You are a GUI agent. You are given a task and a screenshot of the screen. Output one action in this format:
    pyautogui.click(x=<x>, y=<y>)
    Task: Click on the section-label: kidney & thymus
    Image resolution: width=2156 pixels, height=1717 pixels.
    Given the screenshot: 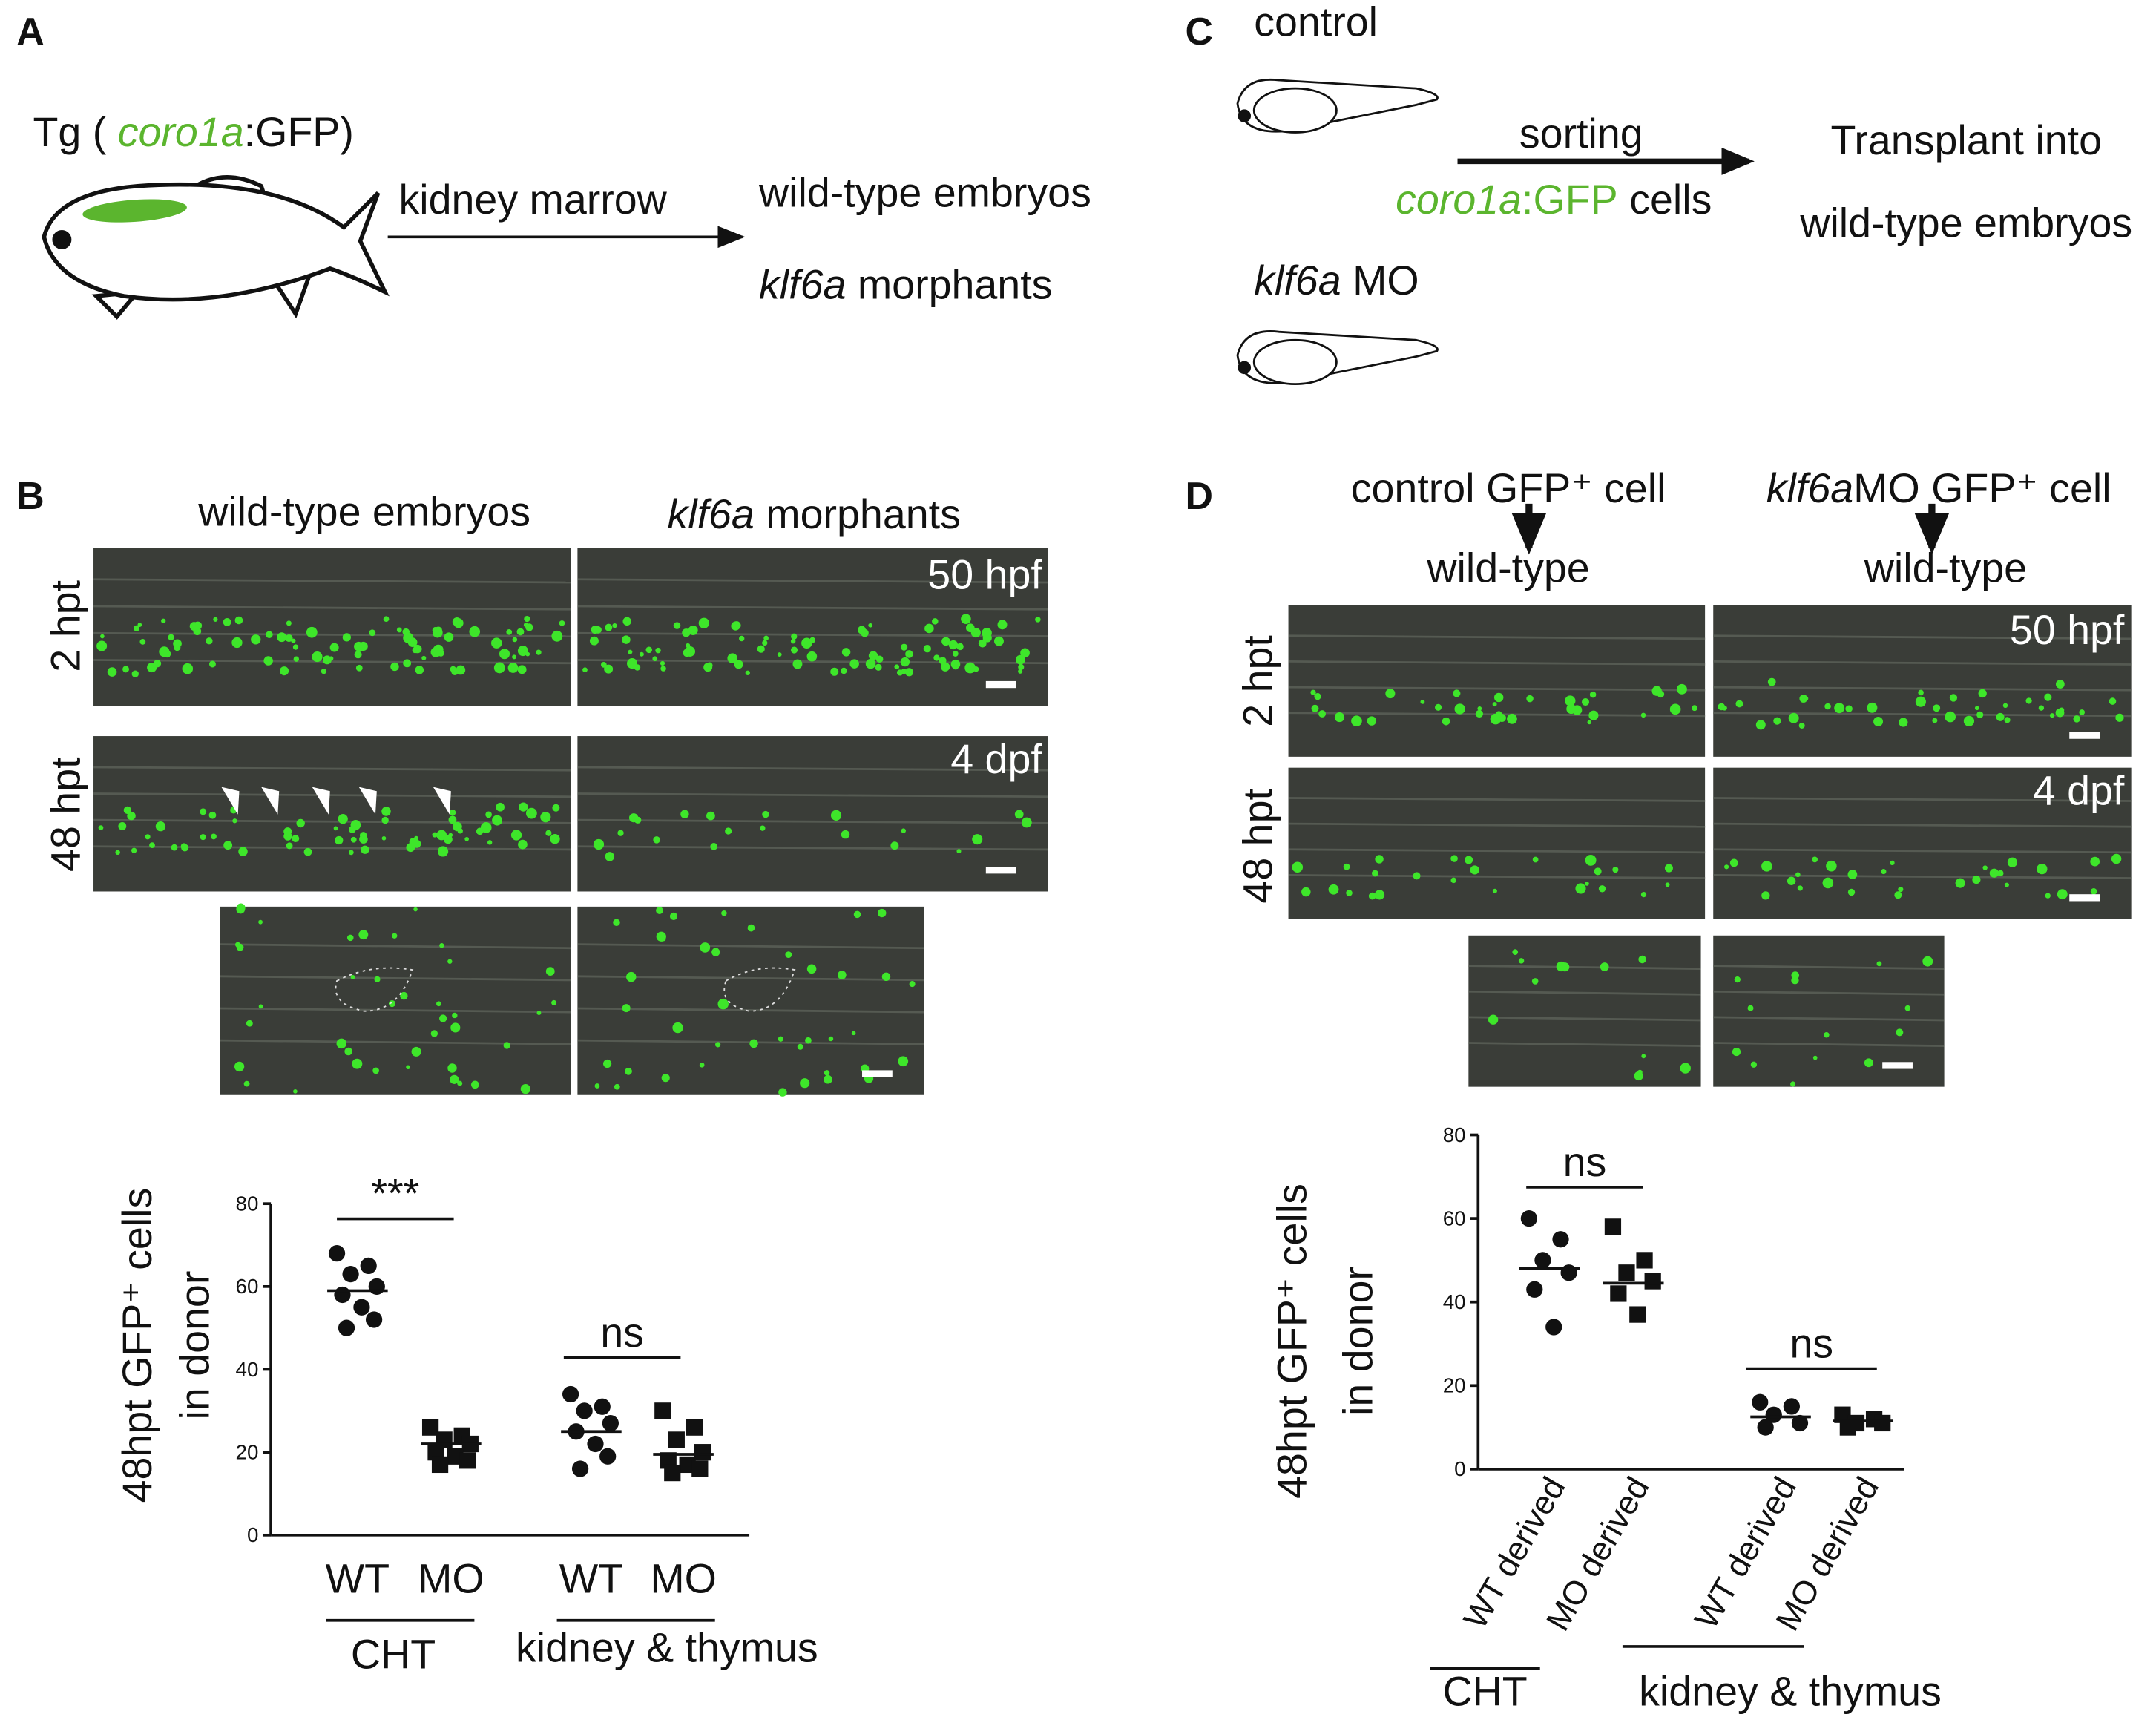 What is the action you would take?
    pyautogui.click(x=1790, y=1692)
    